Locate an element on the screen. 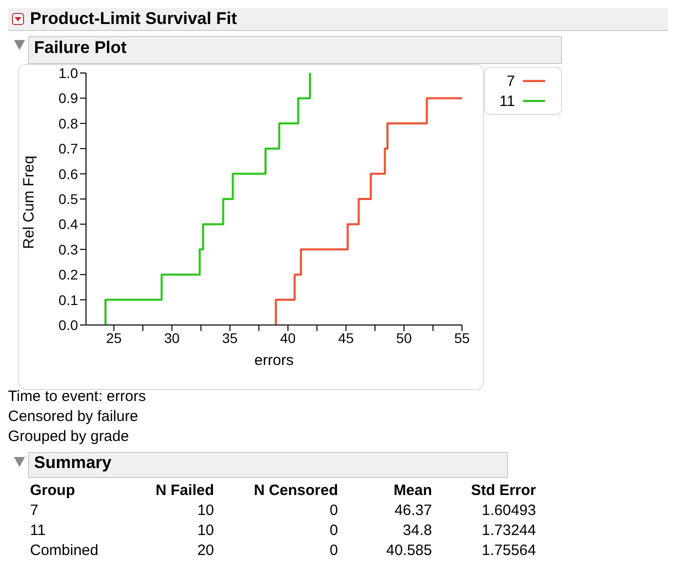 Image resolution: width=676 pixels, height=562 pixels. x-tick-label: 40 is located at coordinates (288, 338).